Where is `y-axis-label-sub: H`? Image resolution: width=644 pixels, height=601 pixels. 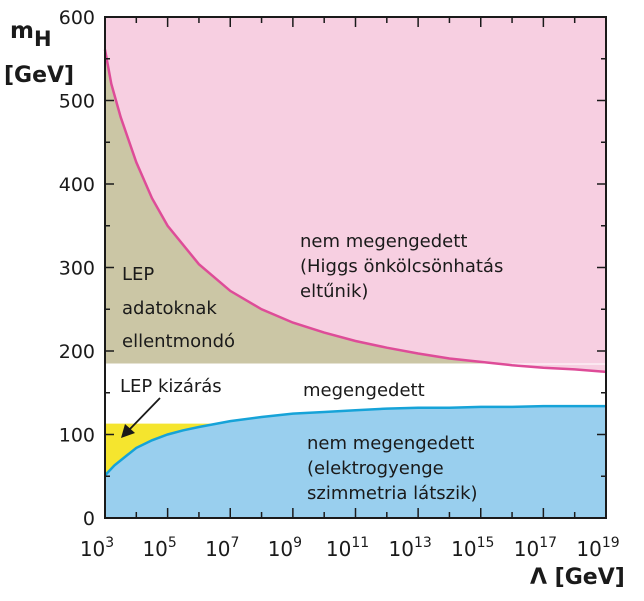 y-axis-label-sub: H is located at coordinates (43, 39).